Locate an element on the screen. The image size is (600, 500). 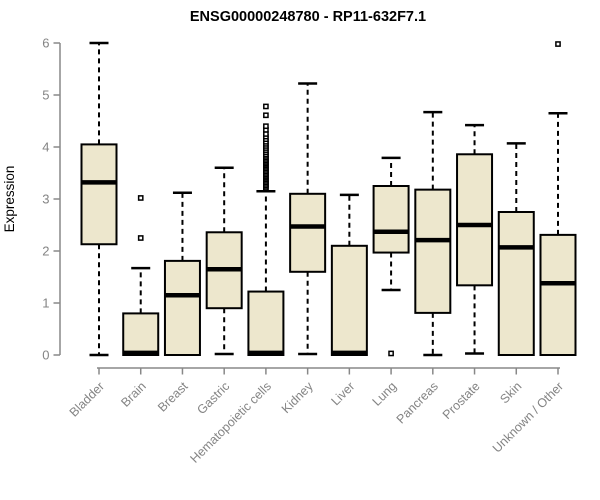
y-tick-label: 1 is located at coordinates (45, 303).